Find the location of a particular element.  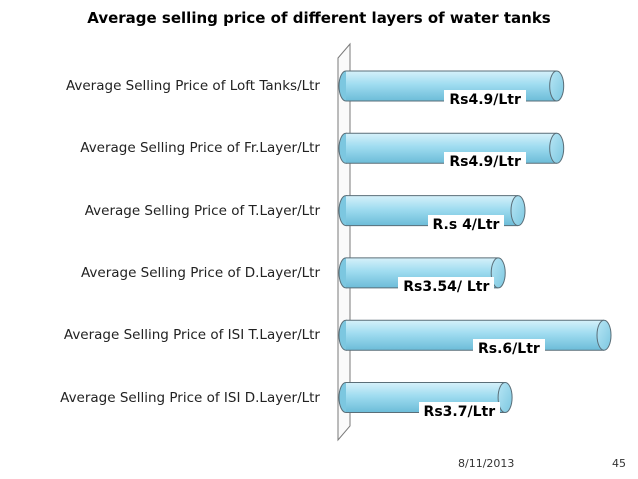

data-label-4: Rs3.54/ Ltr is located at coordinates (446, 286).